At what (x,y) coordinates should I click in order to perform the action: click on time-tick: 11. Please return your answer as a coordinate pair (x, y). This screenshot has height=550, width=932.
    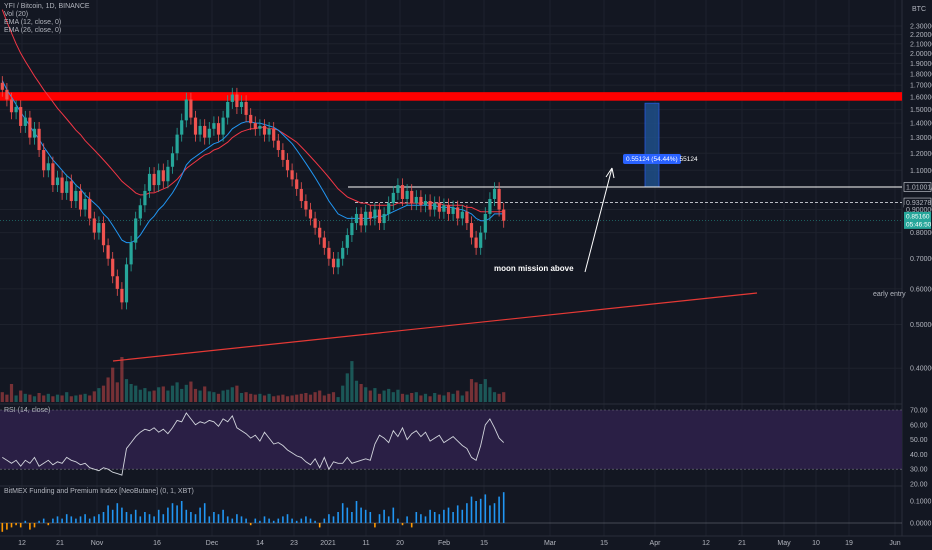
    Looking at the image, I should click on (365, 543).